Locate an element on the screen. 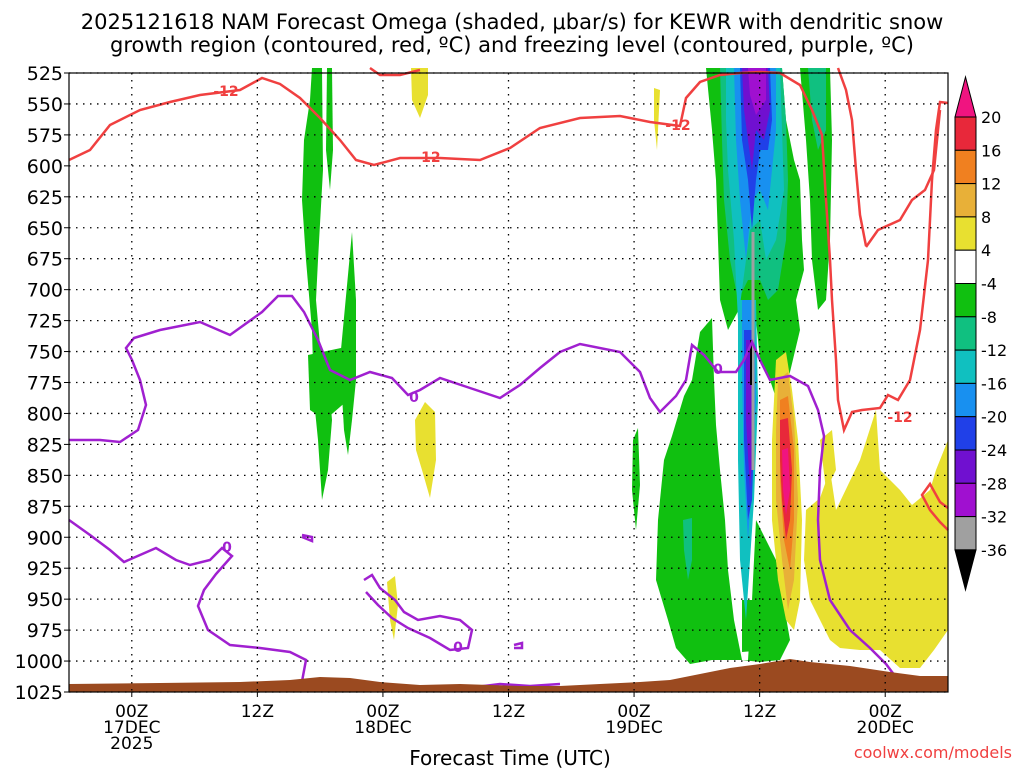  y-tick-label-19: 1000 is located at coordinates (39, 662).